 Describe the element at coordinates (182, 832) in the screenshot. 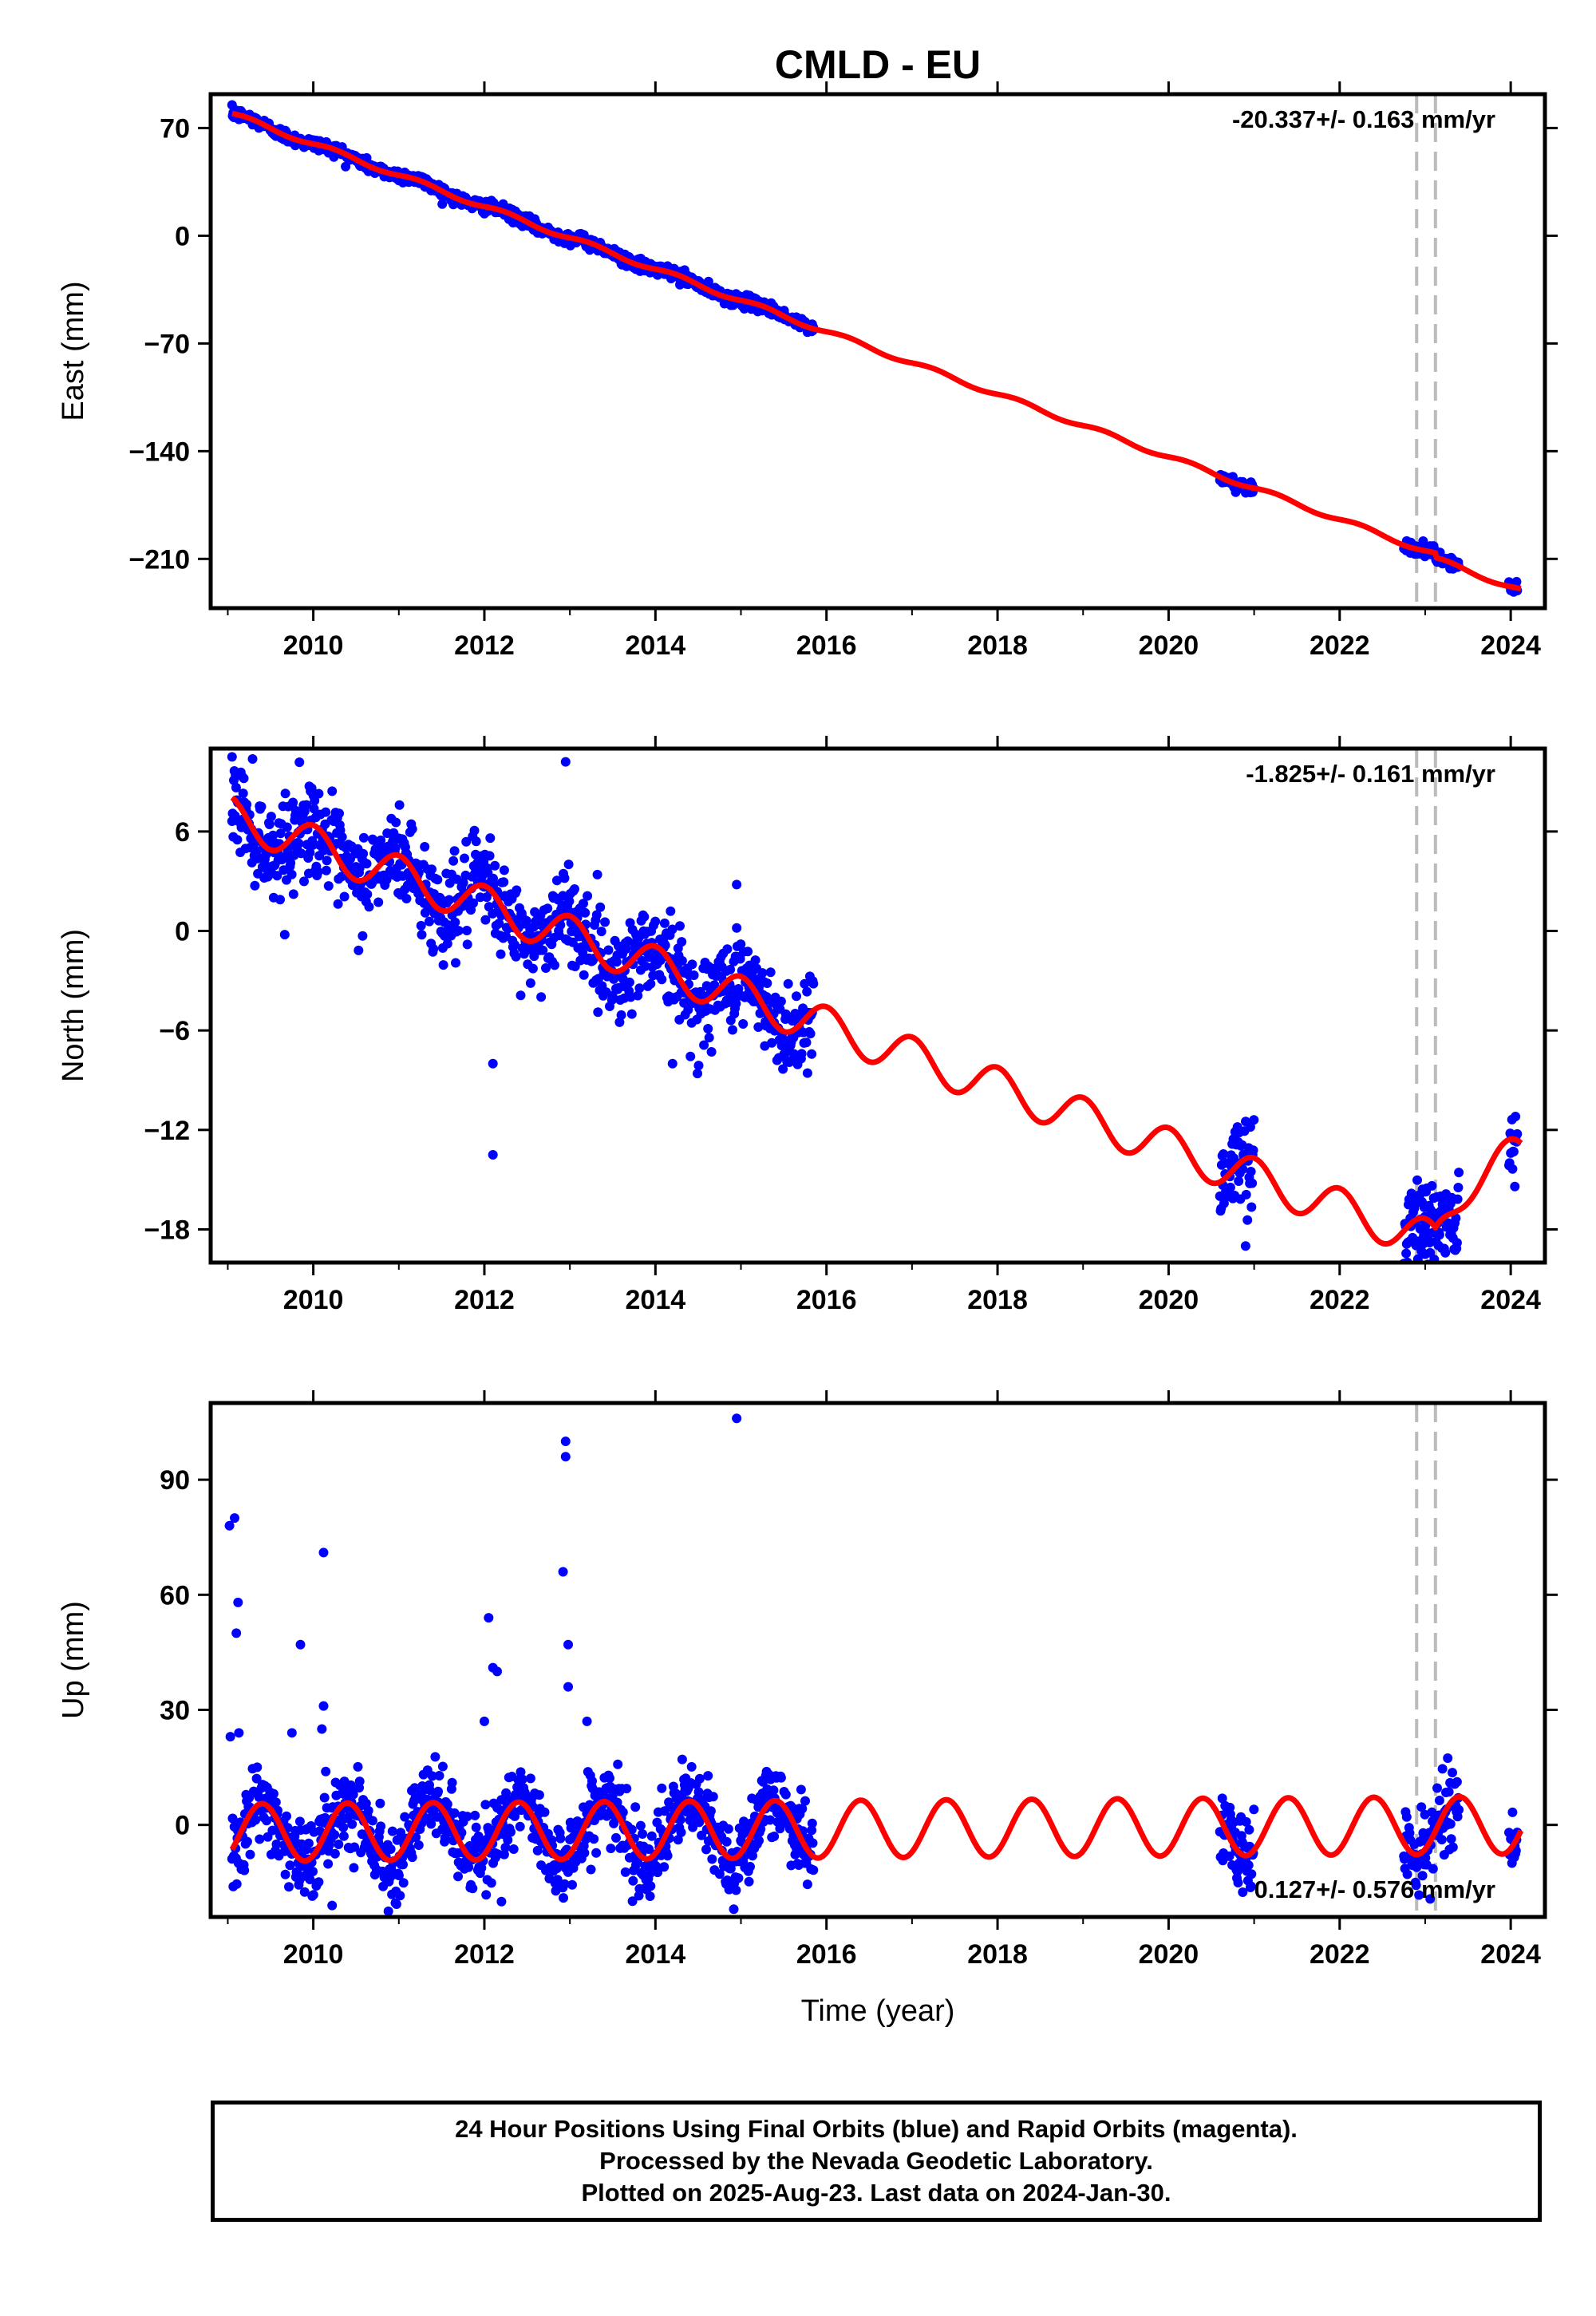

I see `ytick-label: 6` at that location.